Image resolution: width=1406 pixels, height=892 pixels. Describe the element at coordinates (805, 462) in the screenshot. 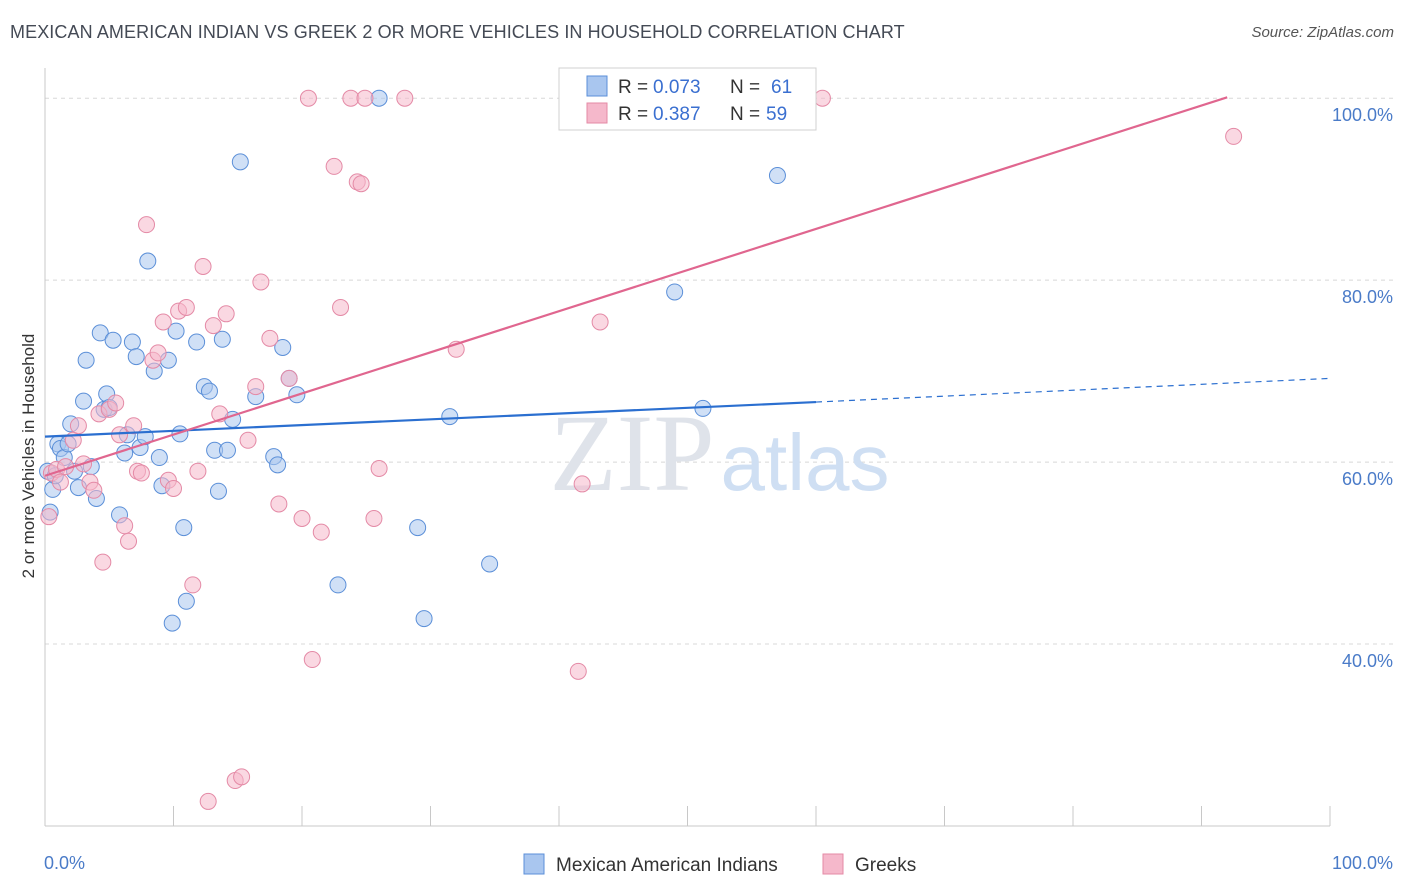

I see `watermark-atlas: atlas` at that location.